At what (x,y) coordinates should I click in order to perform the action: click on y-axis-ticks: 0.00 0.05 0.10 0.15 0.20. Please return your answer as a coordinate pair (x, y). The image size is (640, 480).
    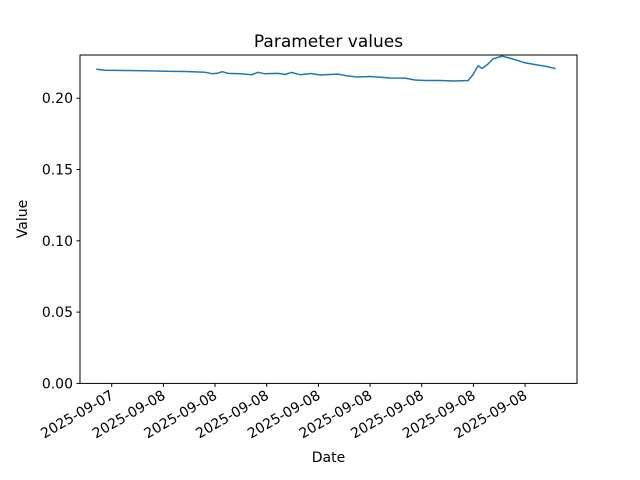
    Looking at the image, I should click on (61, 241).